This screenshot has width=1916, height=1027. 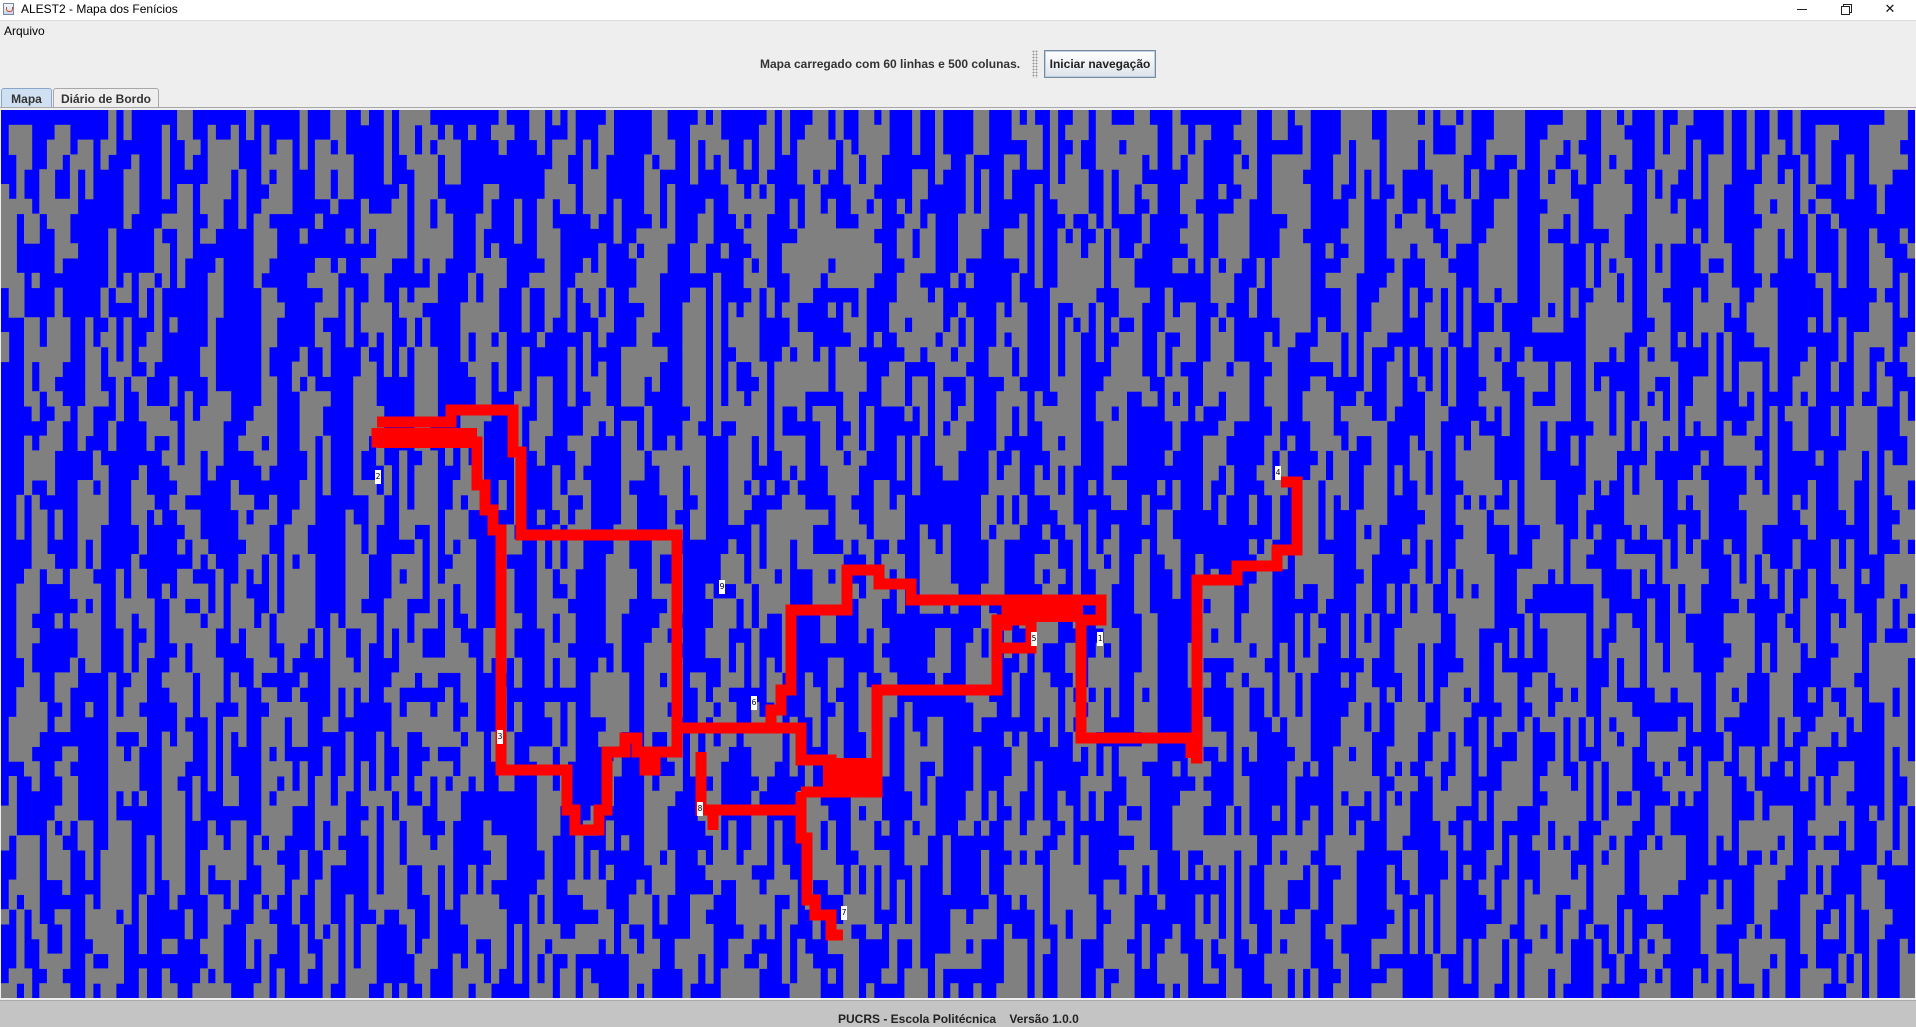 I want to click on minimize-button, so click(x=1802, y=9).